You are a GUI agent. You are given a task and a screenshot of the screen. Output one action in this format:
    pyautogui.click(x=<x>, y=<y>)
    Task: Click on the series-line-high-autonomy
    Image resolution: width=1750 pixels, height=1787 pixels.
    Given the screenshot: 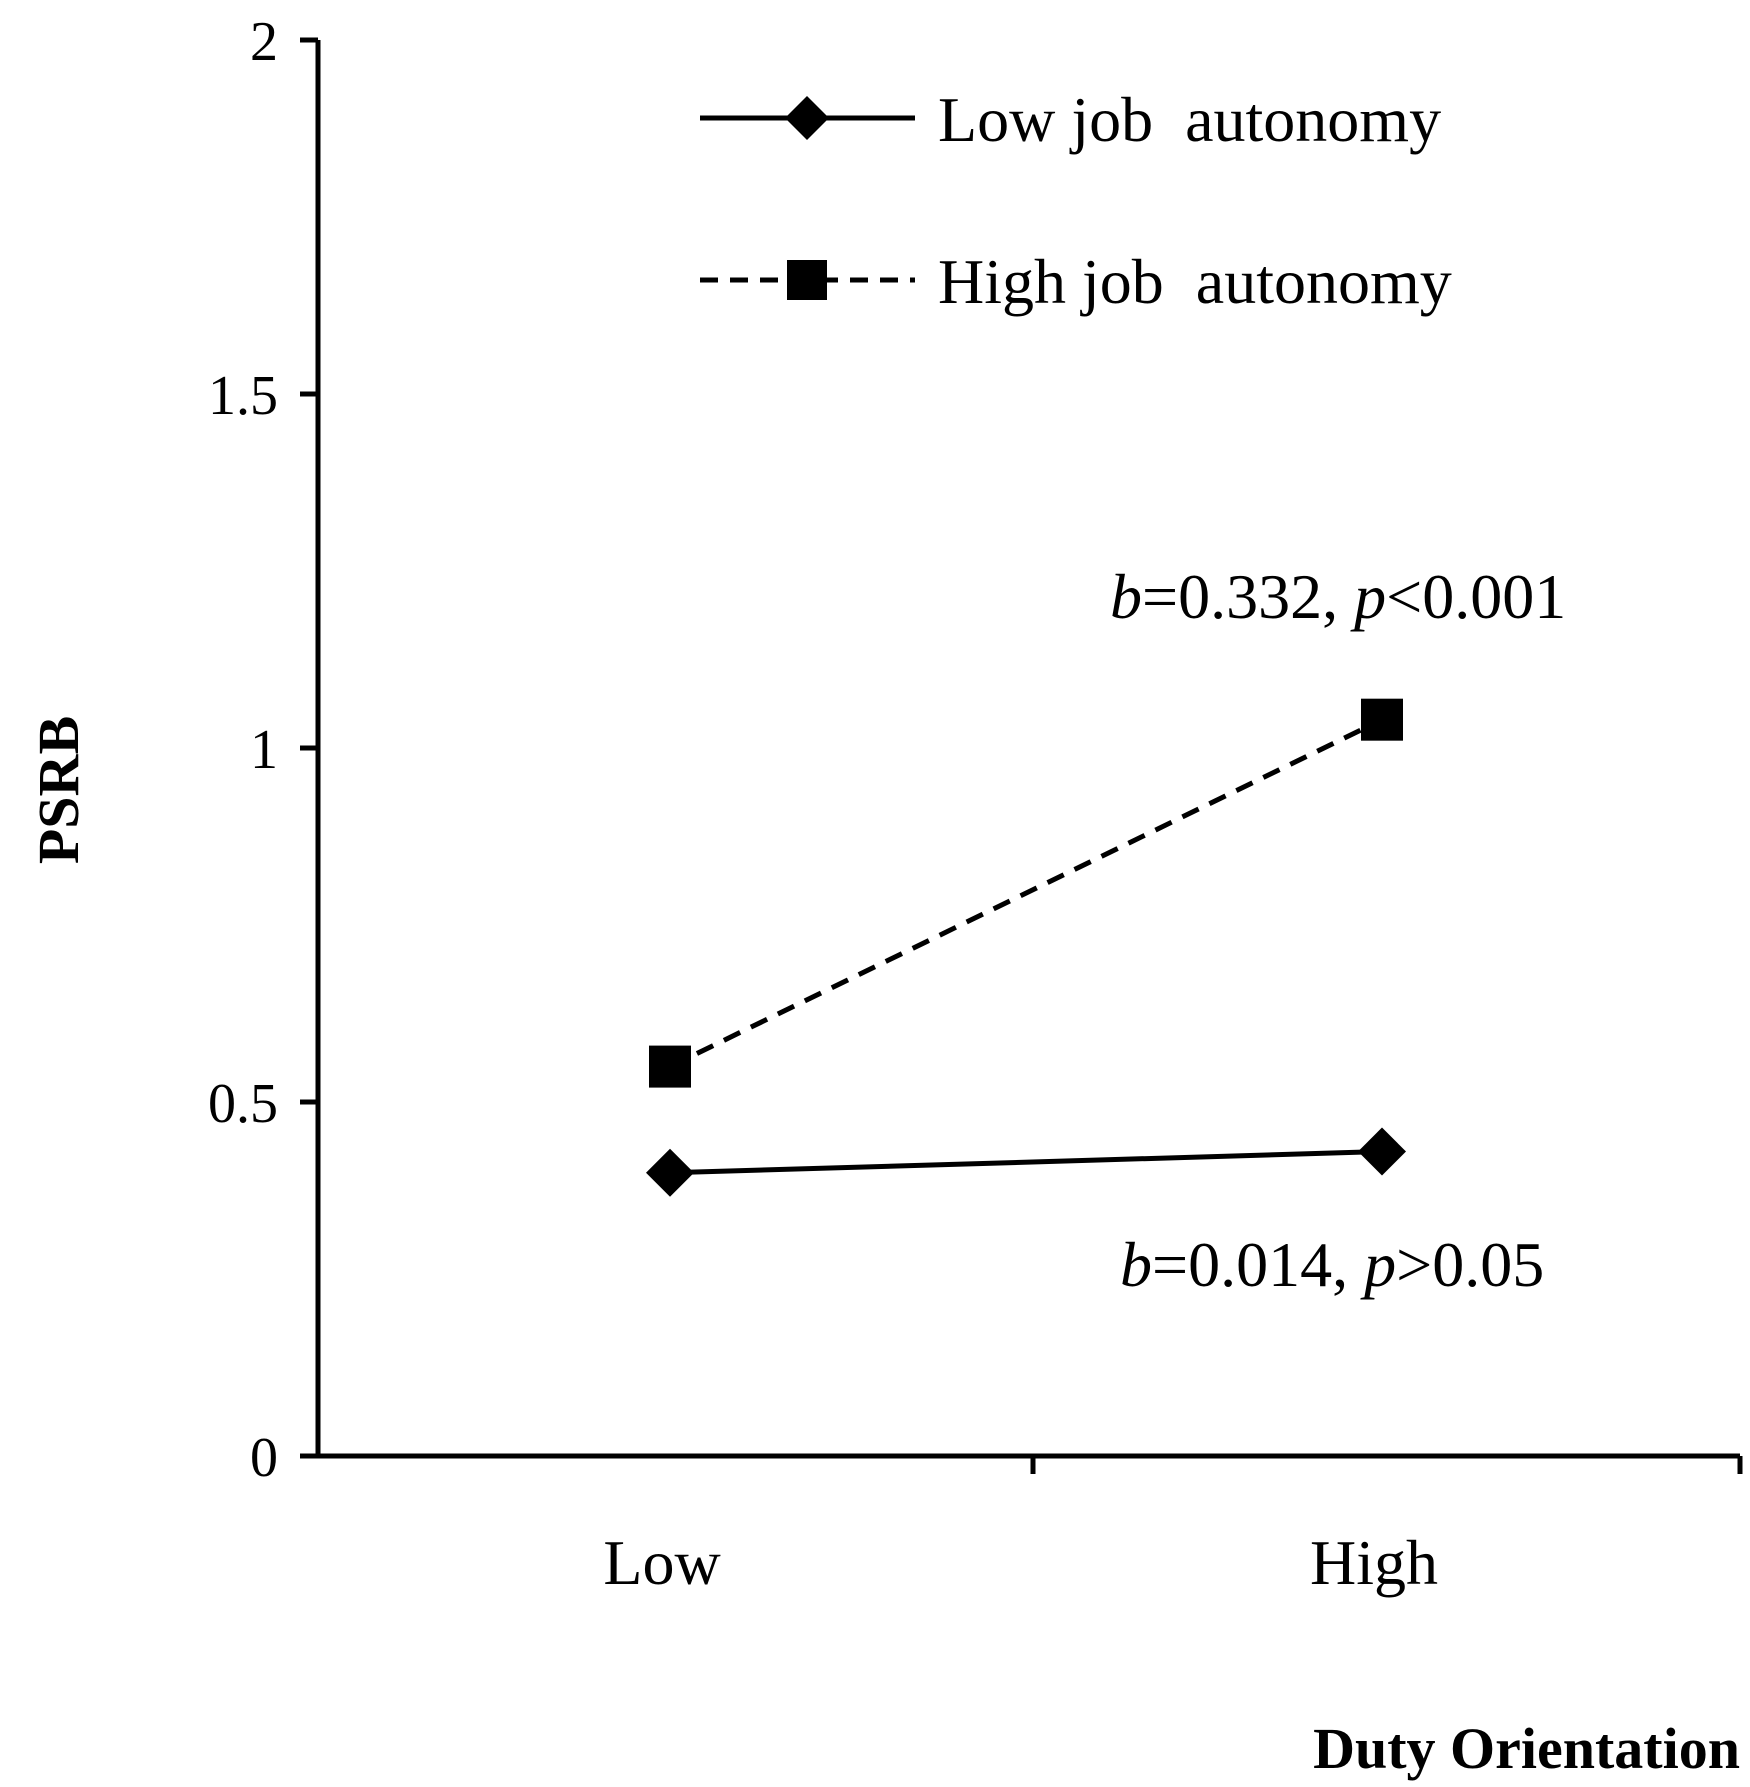 What is the action you would take?
    pyautogui.click(x=1026, y=893)
    